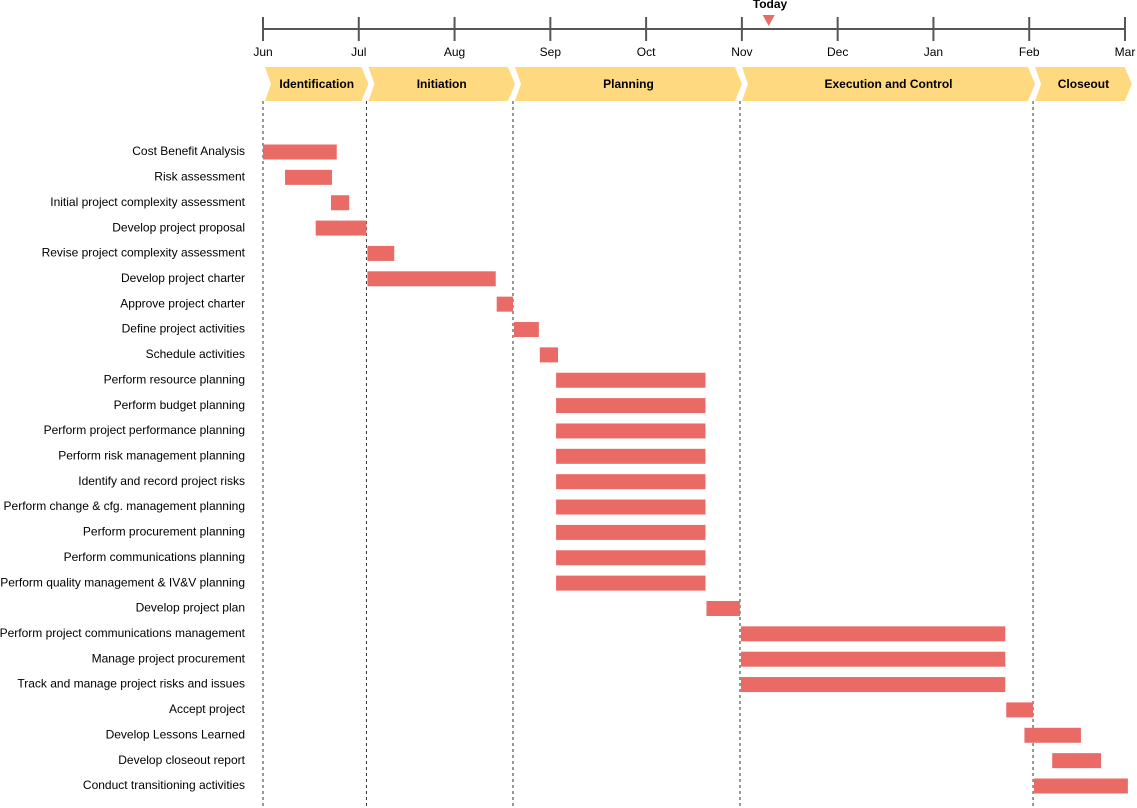 Image resolution: width=1137 pixels, height=808 pixels. What do you see at coordinates (551, 52) in the screenshot?
I see `x-tick-label: Sep` at bounding box center [551, 52].